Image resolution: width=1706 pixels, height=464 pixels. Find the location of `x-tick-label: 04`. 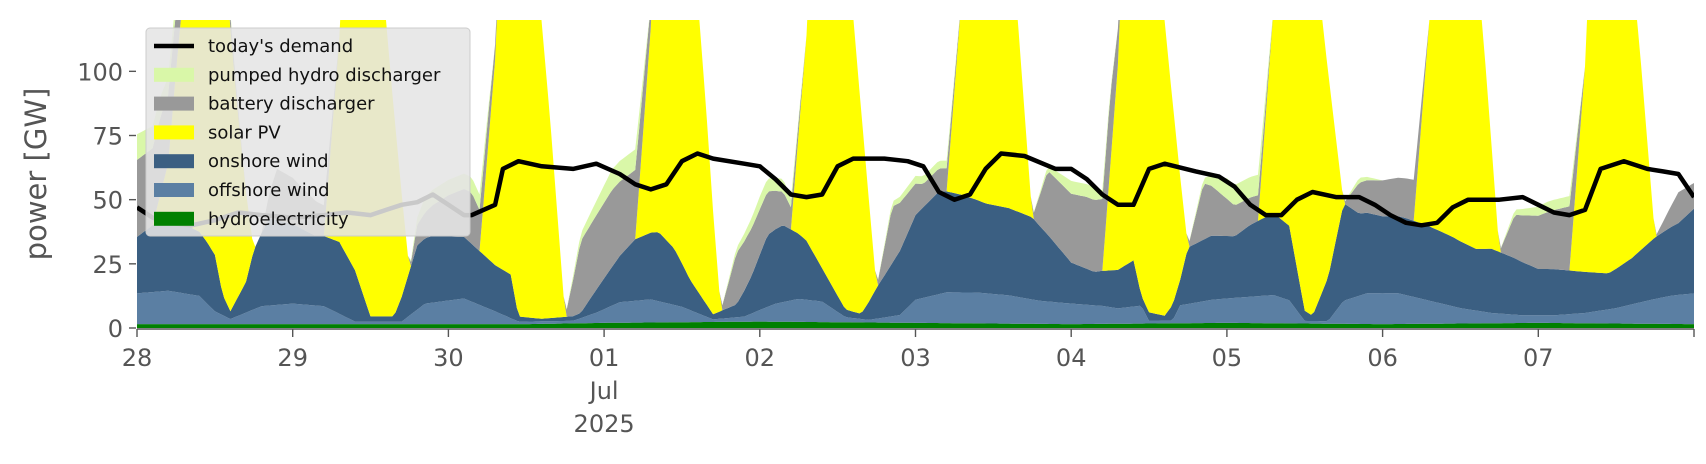

x-tick-label: 04 is located at coordinates (1071, 358).